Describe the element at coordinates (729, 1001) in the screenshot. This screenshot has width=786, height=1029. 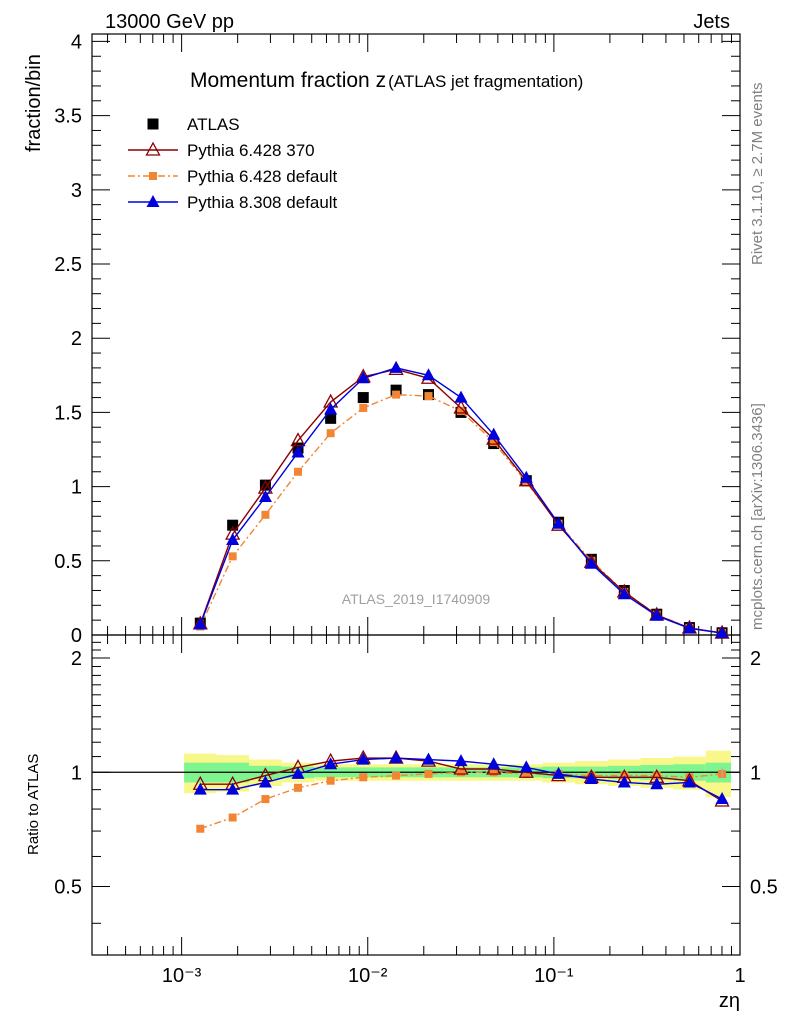
I see `xlabel: zη` at that location.